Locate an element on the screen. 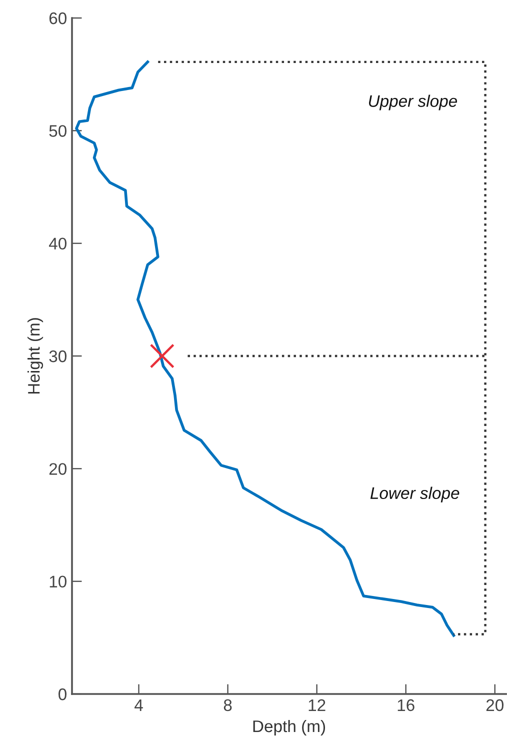 The height and width of the screenshot is (753, 507). x-tick-label: 12 is located at coordinates (317, 705).